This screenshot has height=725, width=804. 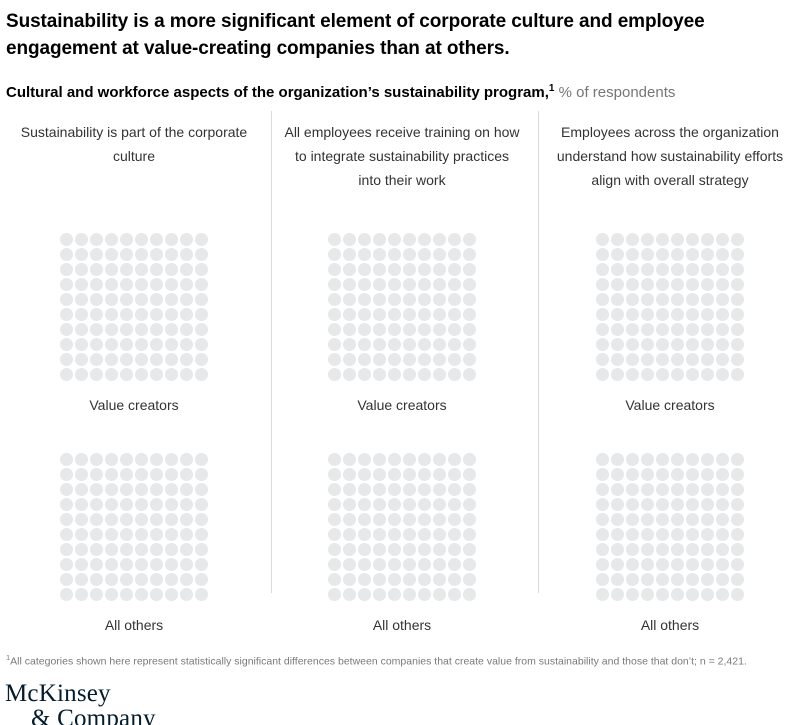 What do you see at coordinates (134, 527) in the screenshot?
I see `waffle-grid` at bounding box center [134, 527].